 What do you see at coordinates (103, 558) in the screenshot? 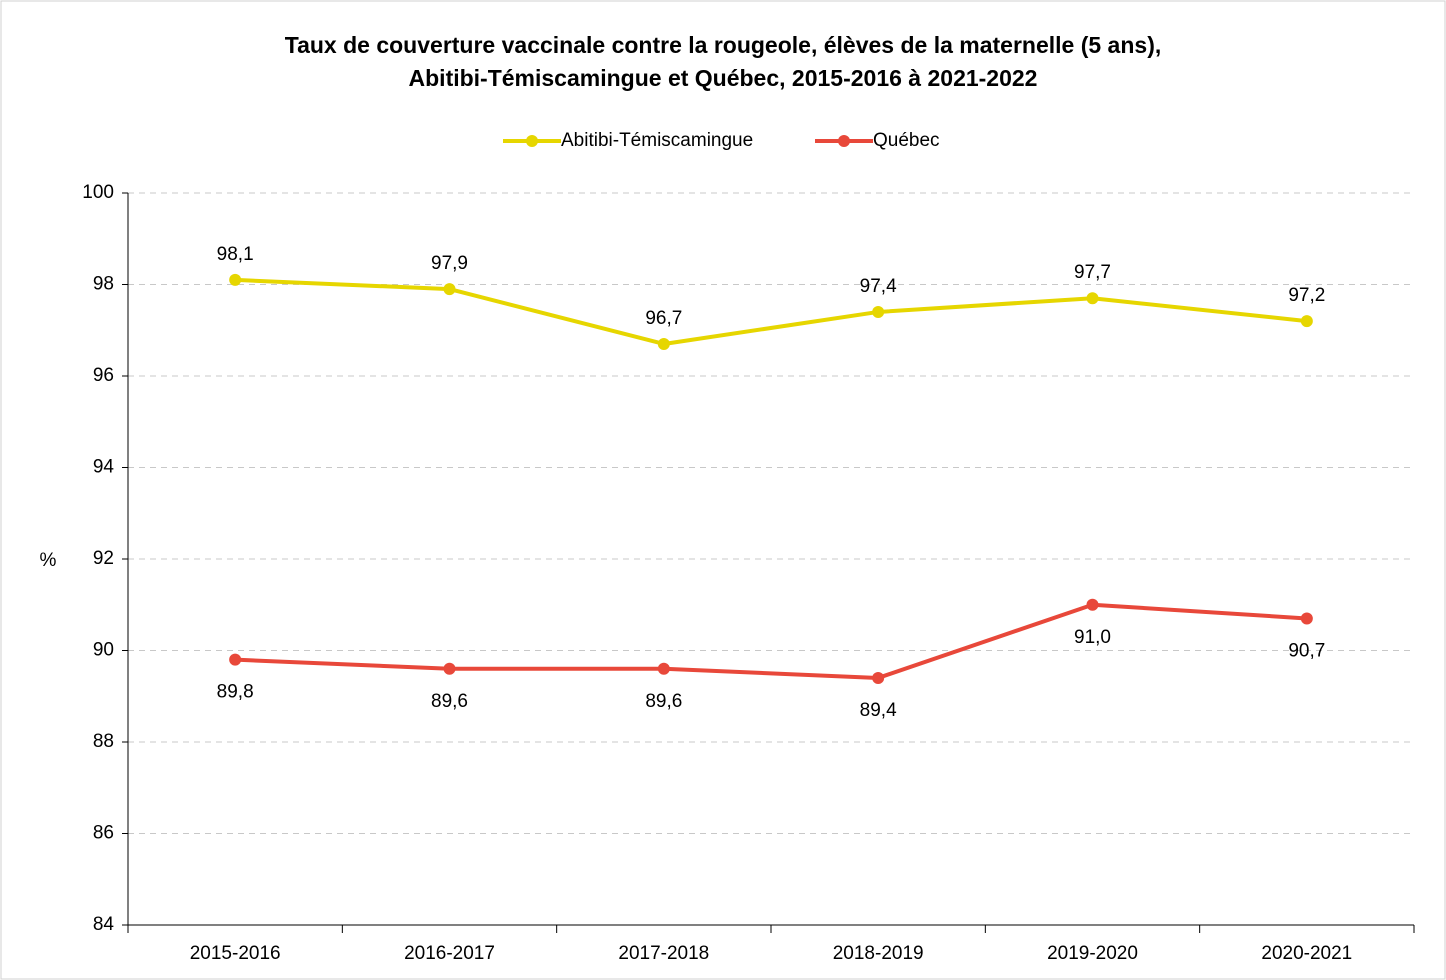
I see `y-tick-label: 92` at bounding box center [103, 558].